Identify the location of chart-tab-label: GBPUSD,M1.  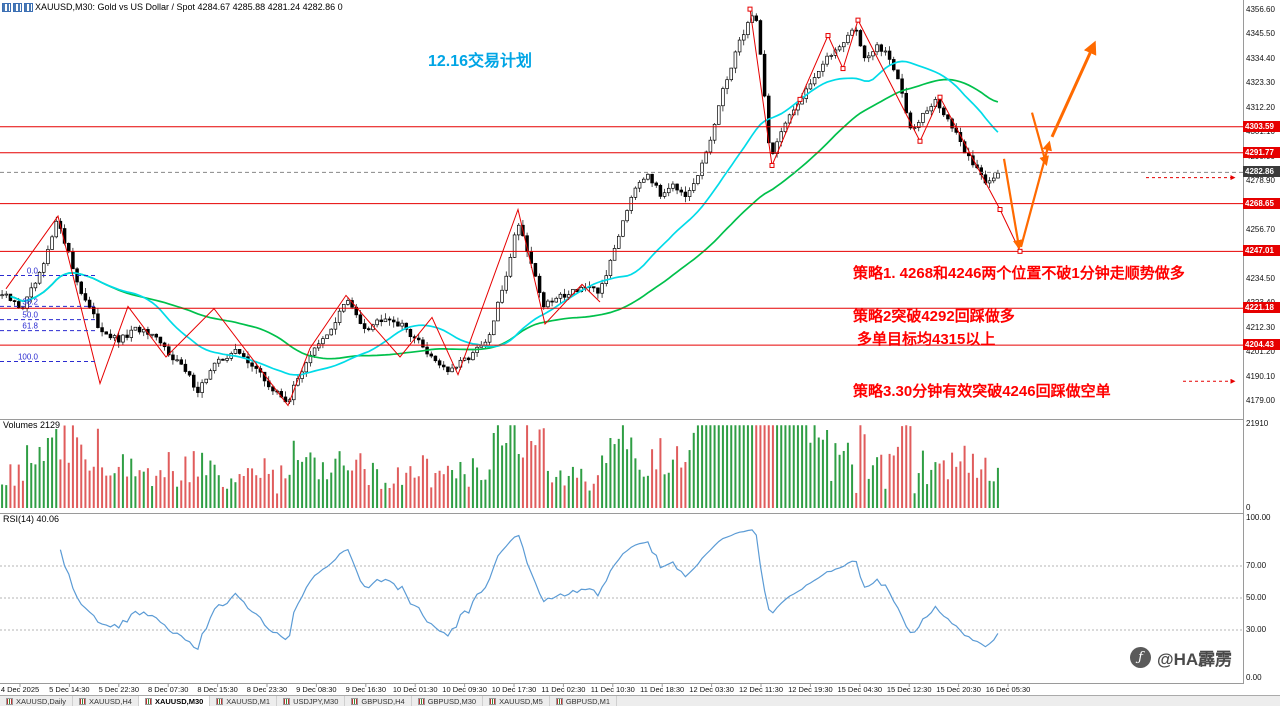
(588, 701).